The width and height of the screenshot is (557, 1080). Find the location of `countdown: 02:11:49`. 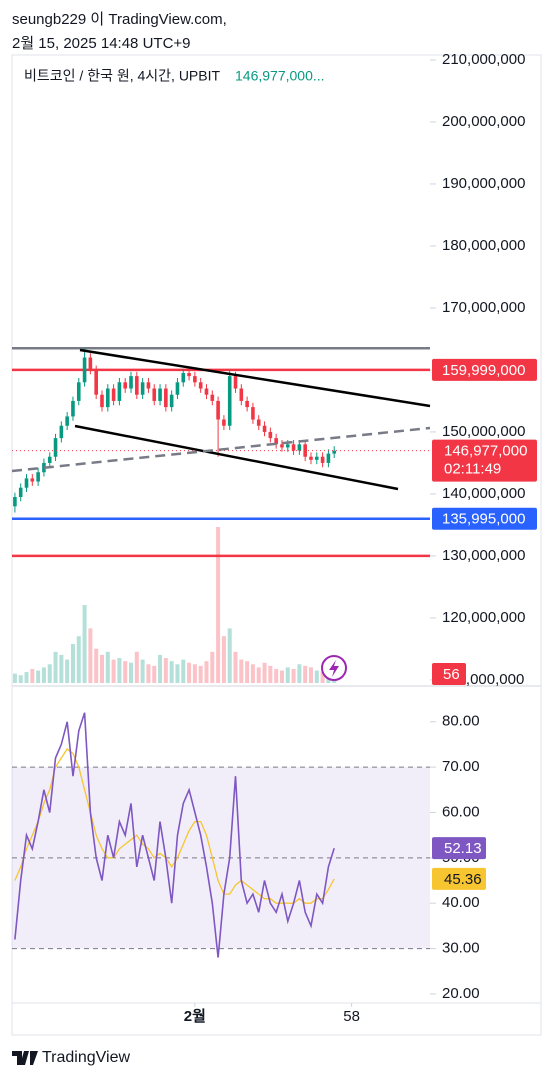

countdown: 02:11:49 is located at coordinates (472, 469).